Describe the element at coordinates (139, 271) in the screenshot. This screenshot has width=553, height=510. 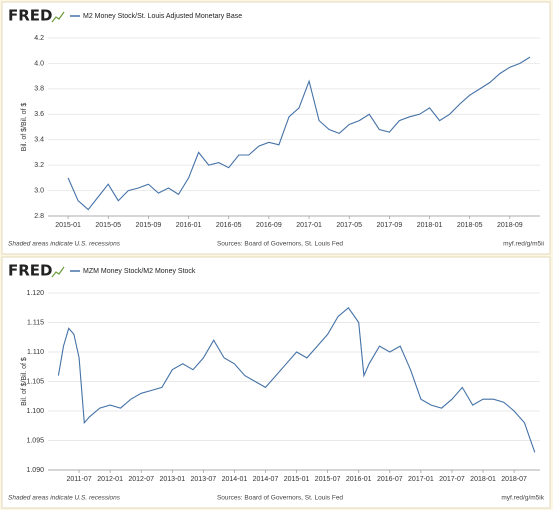
I see `legend-label: MZM Money Stock/M2 Money Stock` at that location.